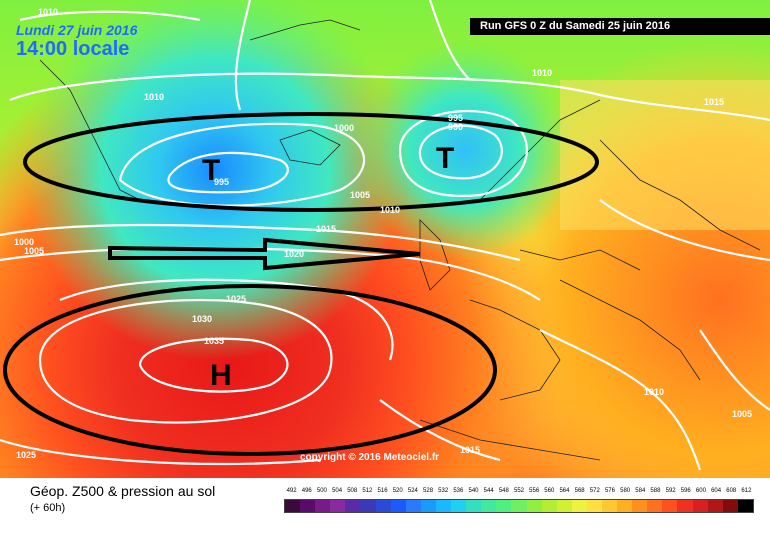 This screenshot has height=536, width=770. What do you see at coordinates (609, 491) in the screenshot?
I see `scale-label: 576` at bounding box center [609, 491].